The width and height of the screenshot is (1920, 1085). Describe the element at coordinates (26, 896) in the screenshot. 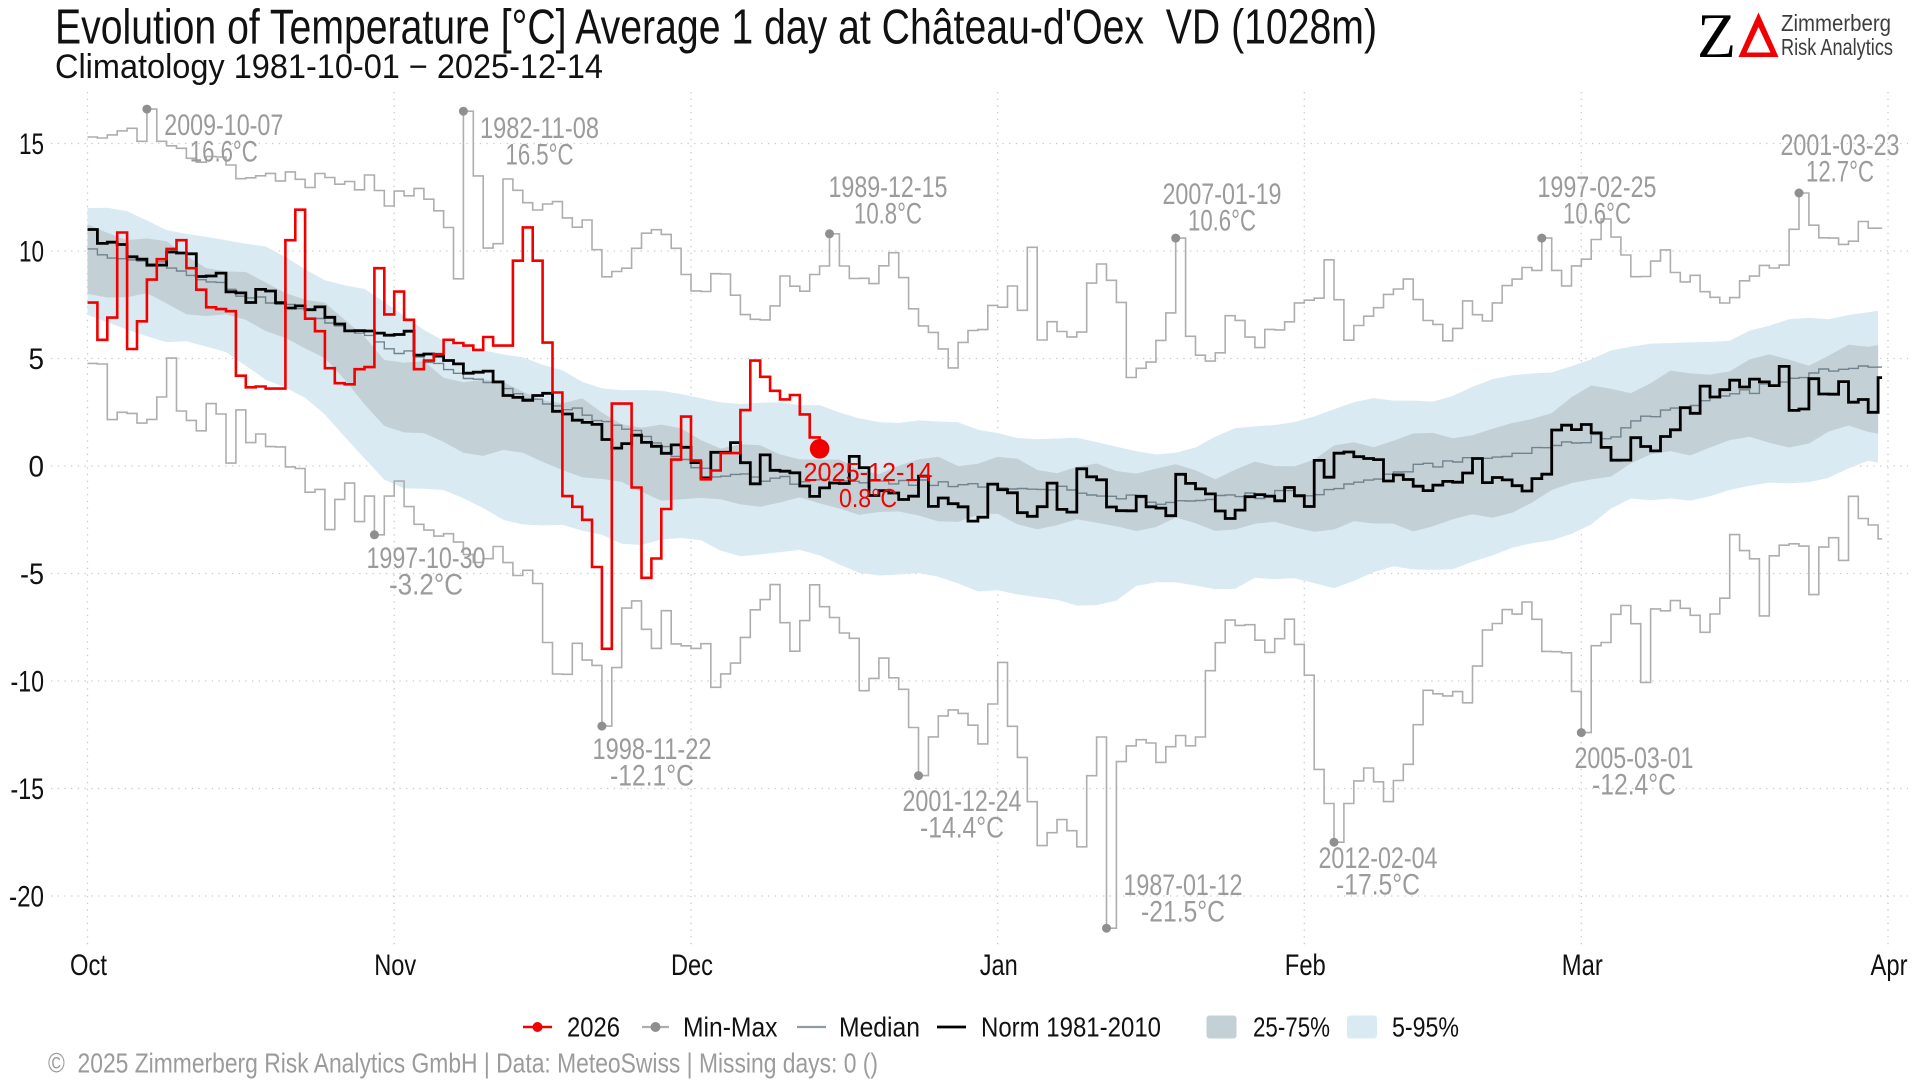

I see `svg-text: -20` at that location.